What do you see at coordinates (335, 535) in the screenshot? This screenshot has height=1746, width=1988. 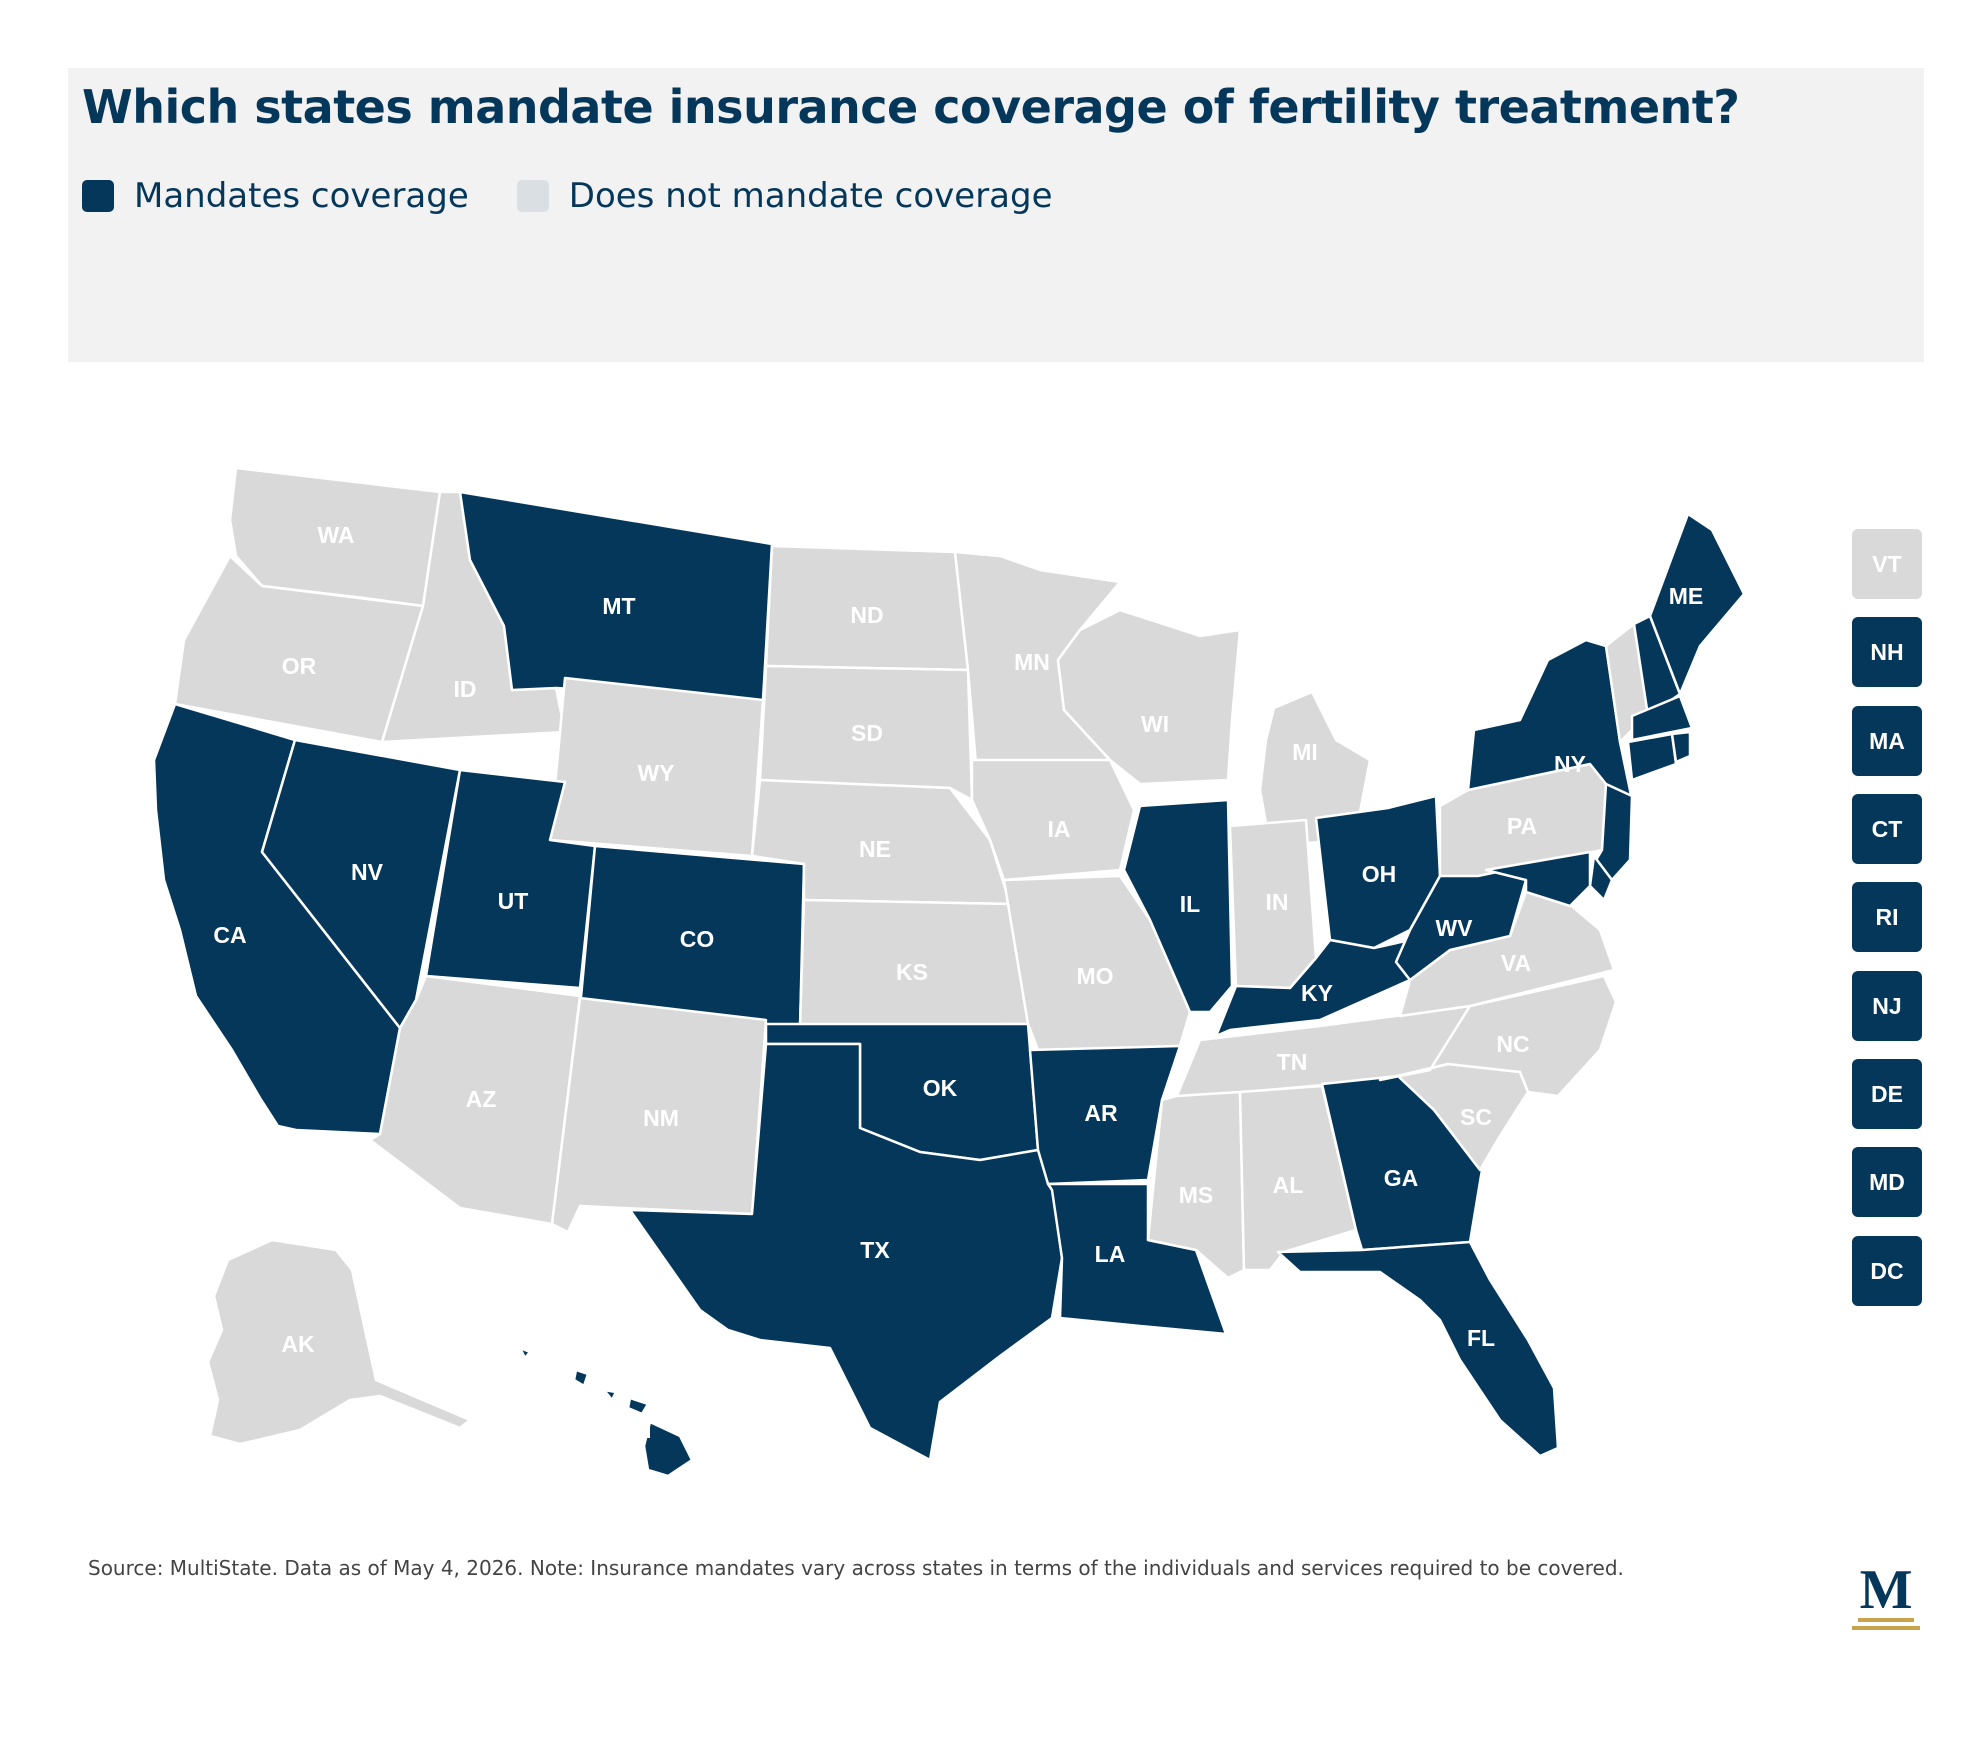 I see `state-label-wa: WA` at bounding box center [335, 535].